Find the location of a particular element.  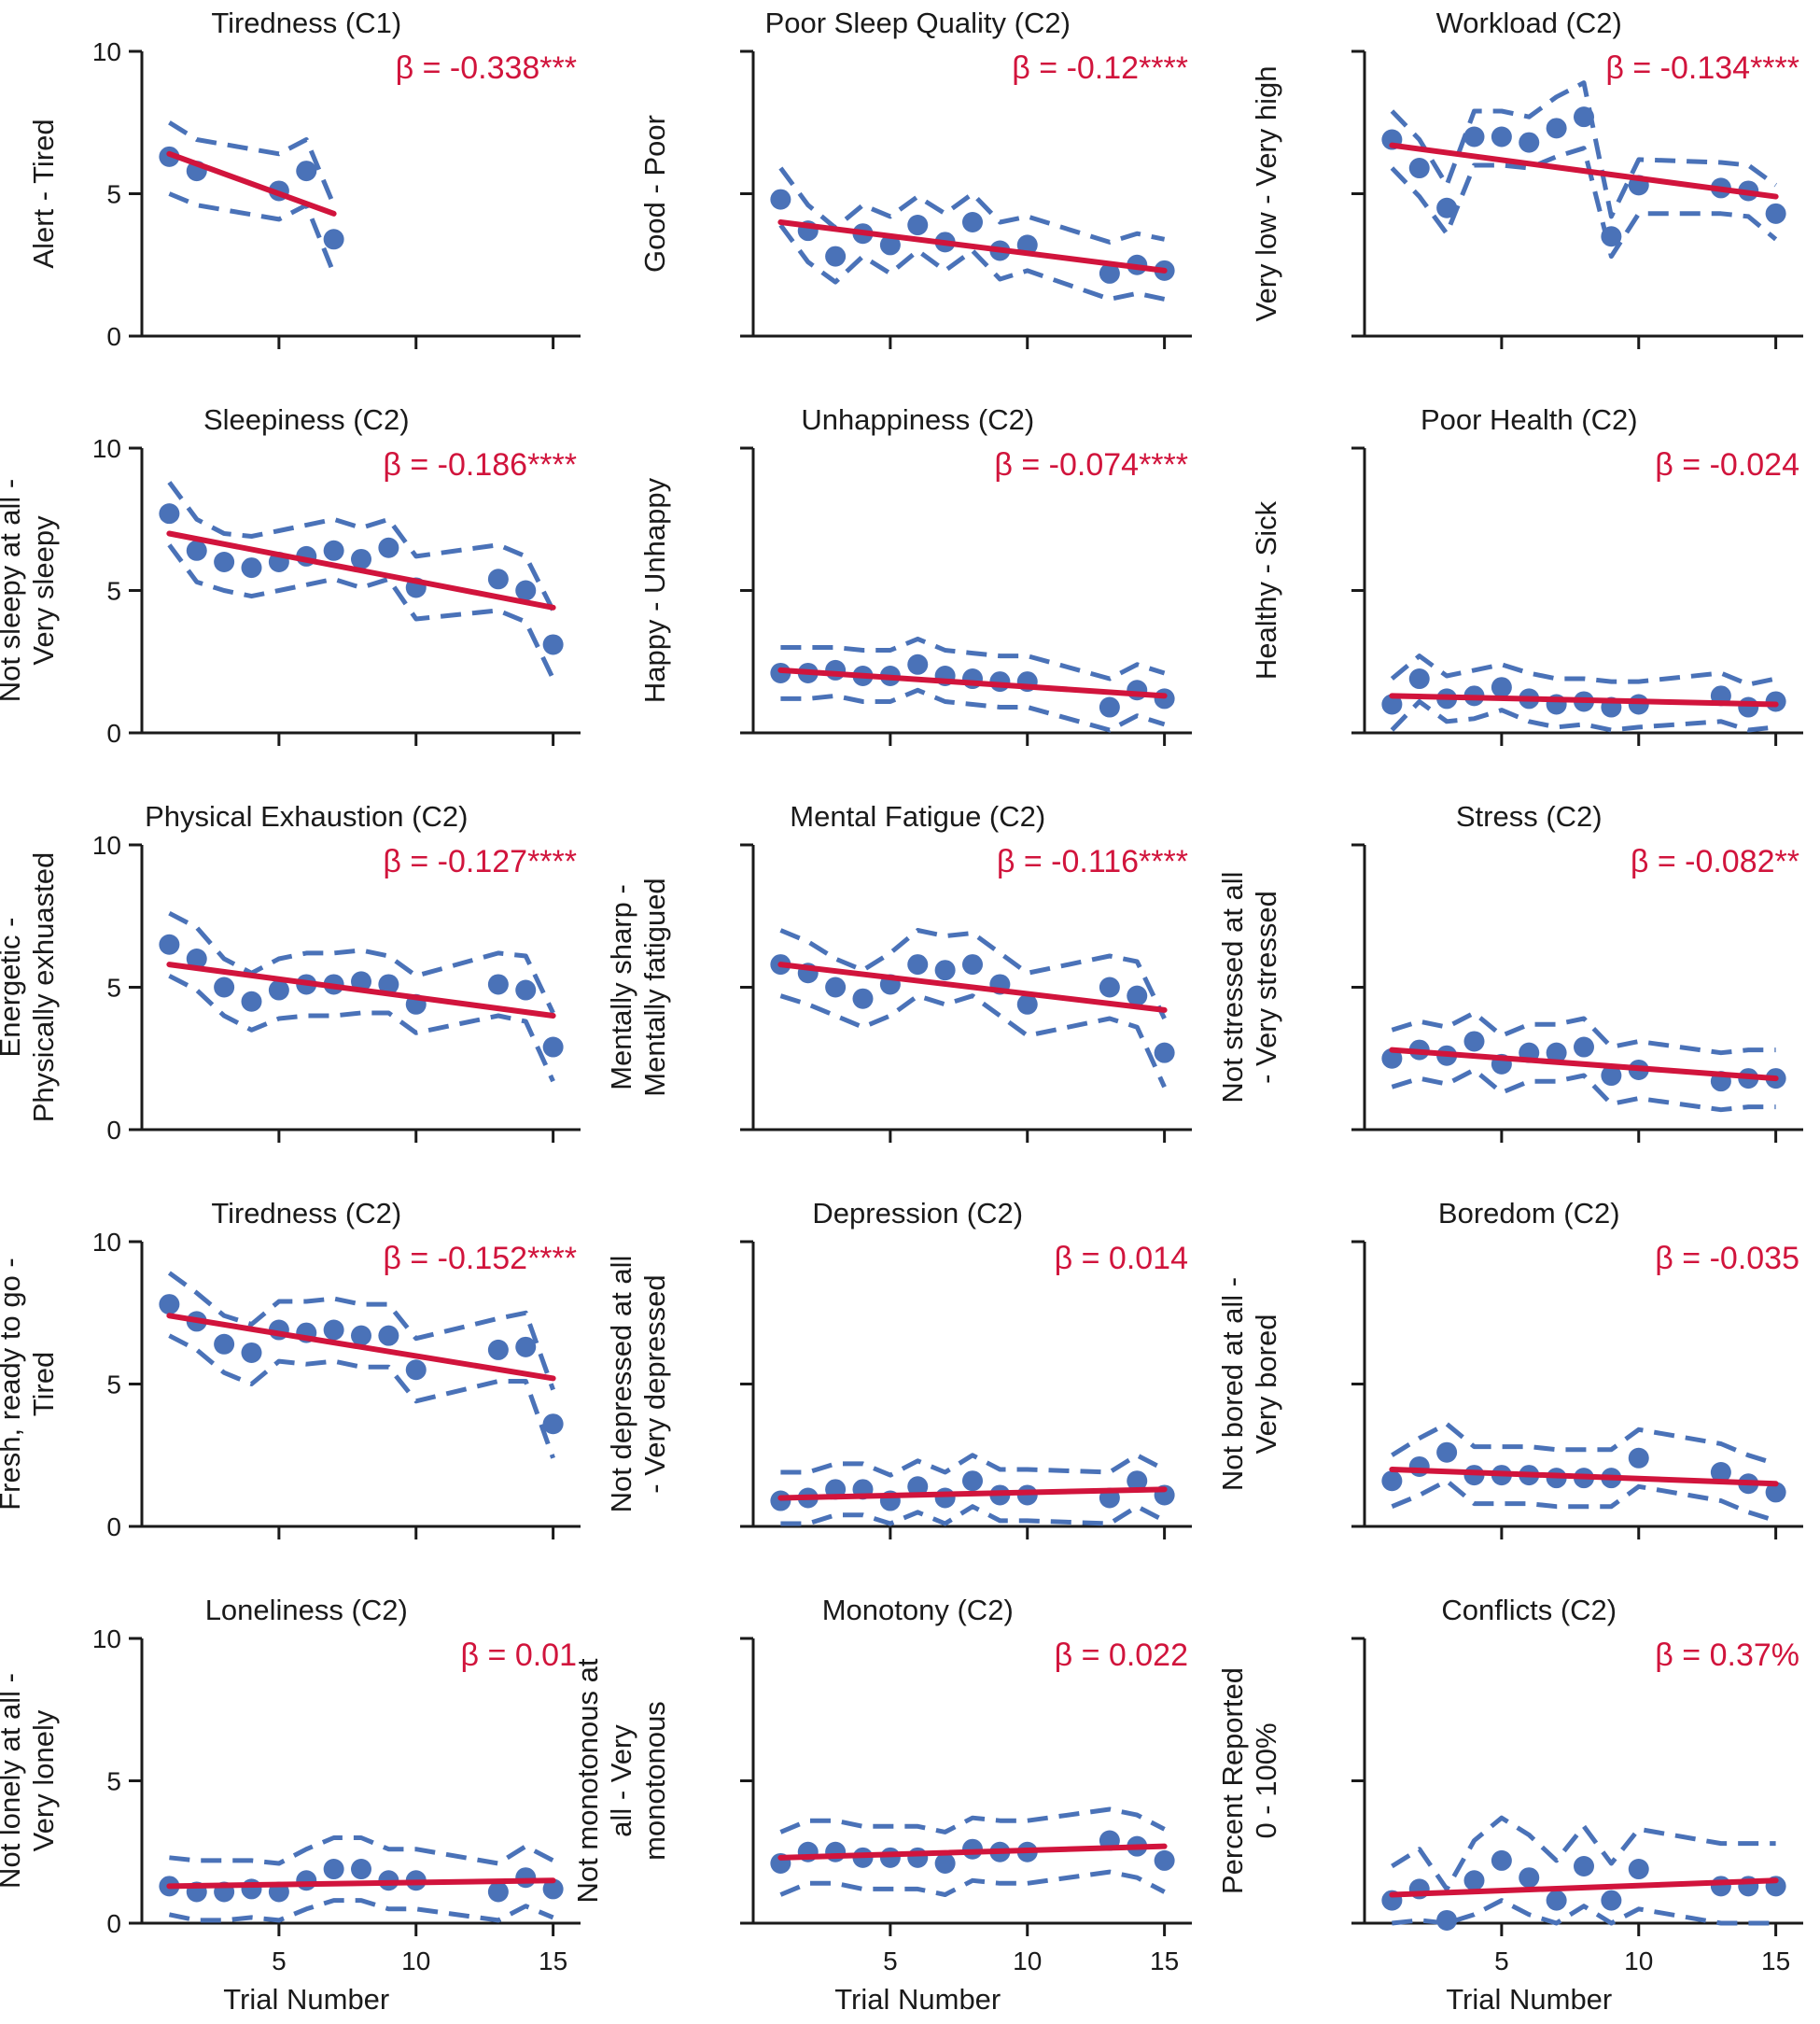

panel-15-beta-annotation: β = 0.37% is located at coordinates (1727, 1655).